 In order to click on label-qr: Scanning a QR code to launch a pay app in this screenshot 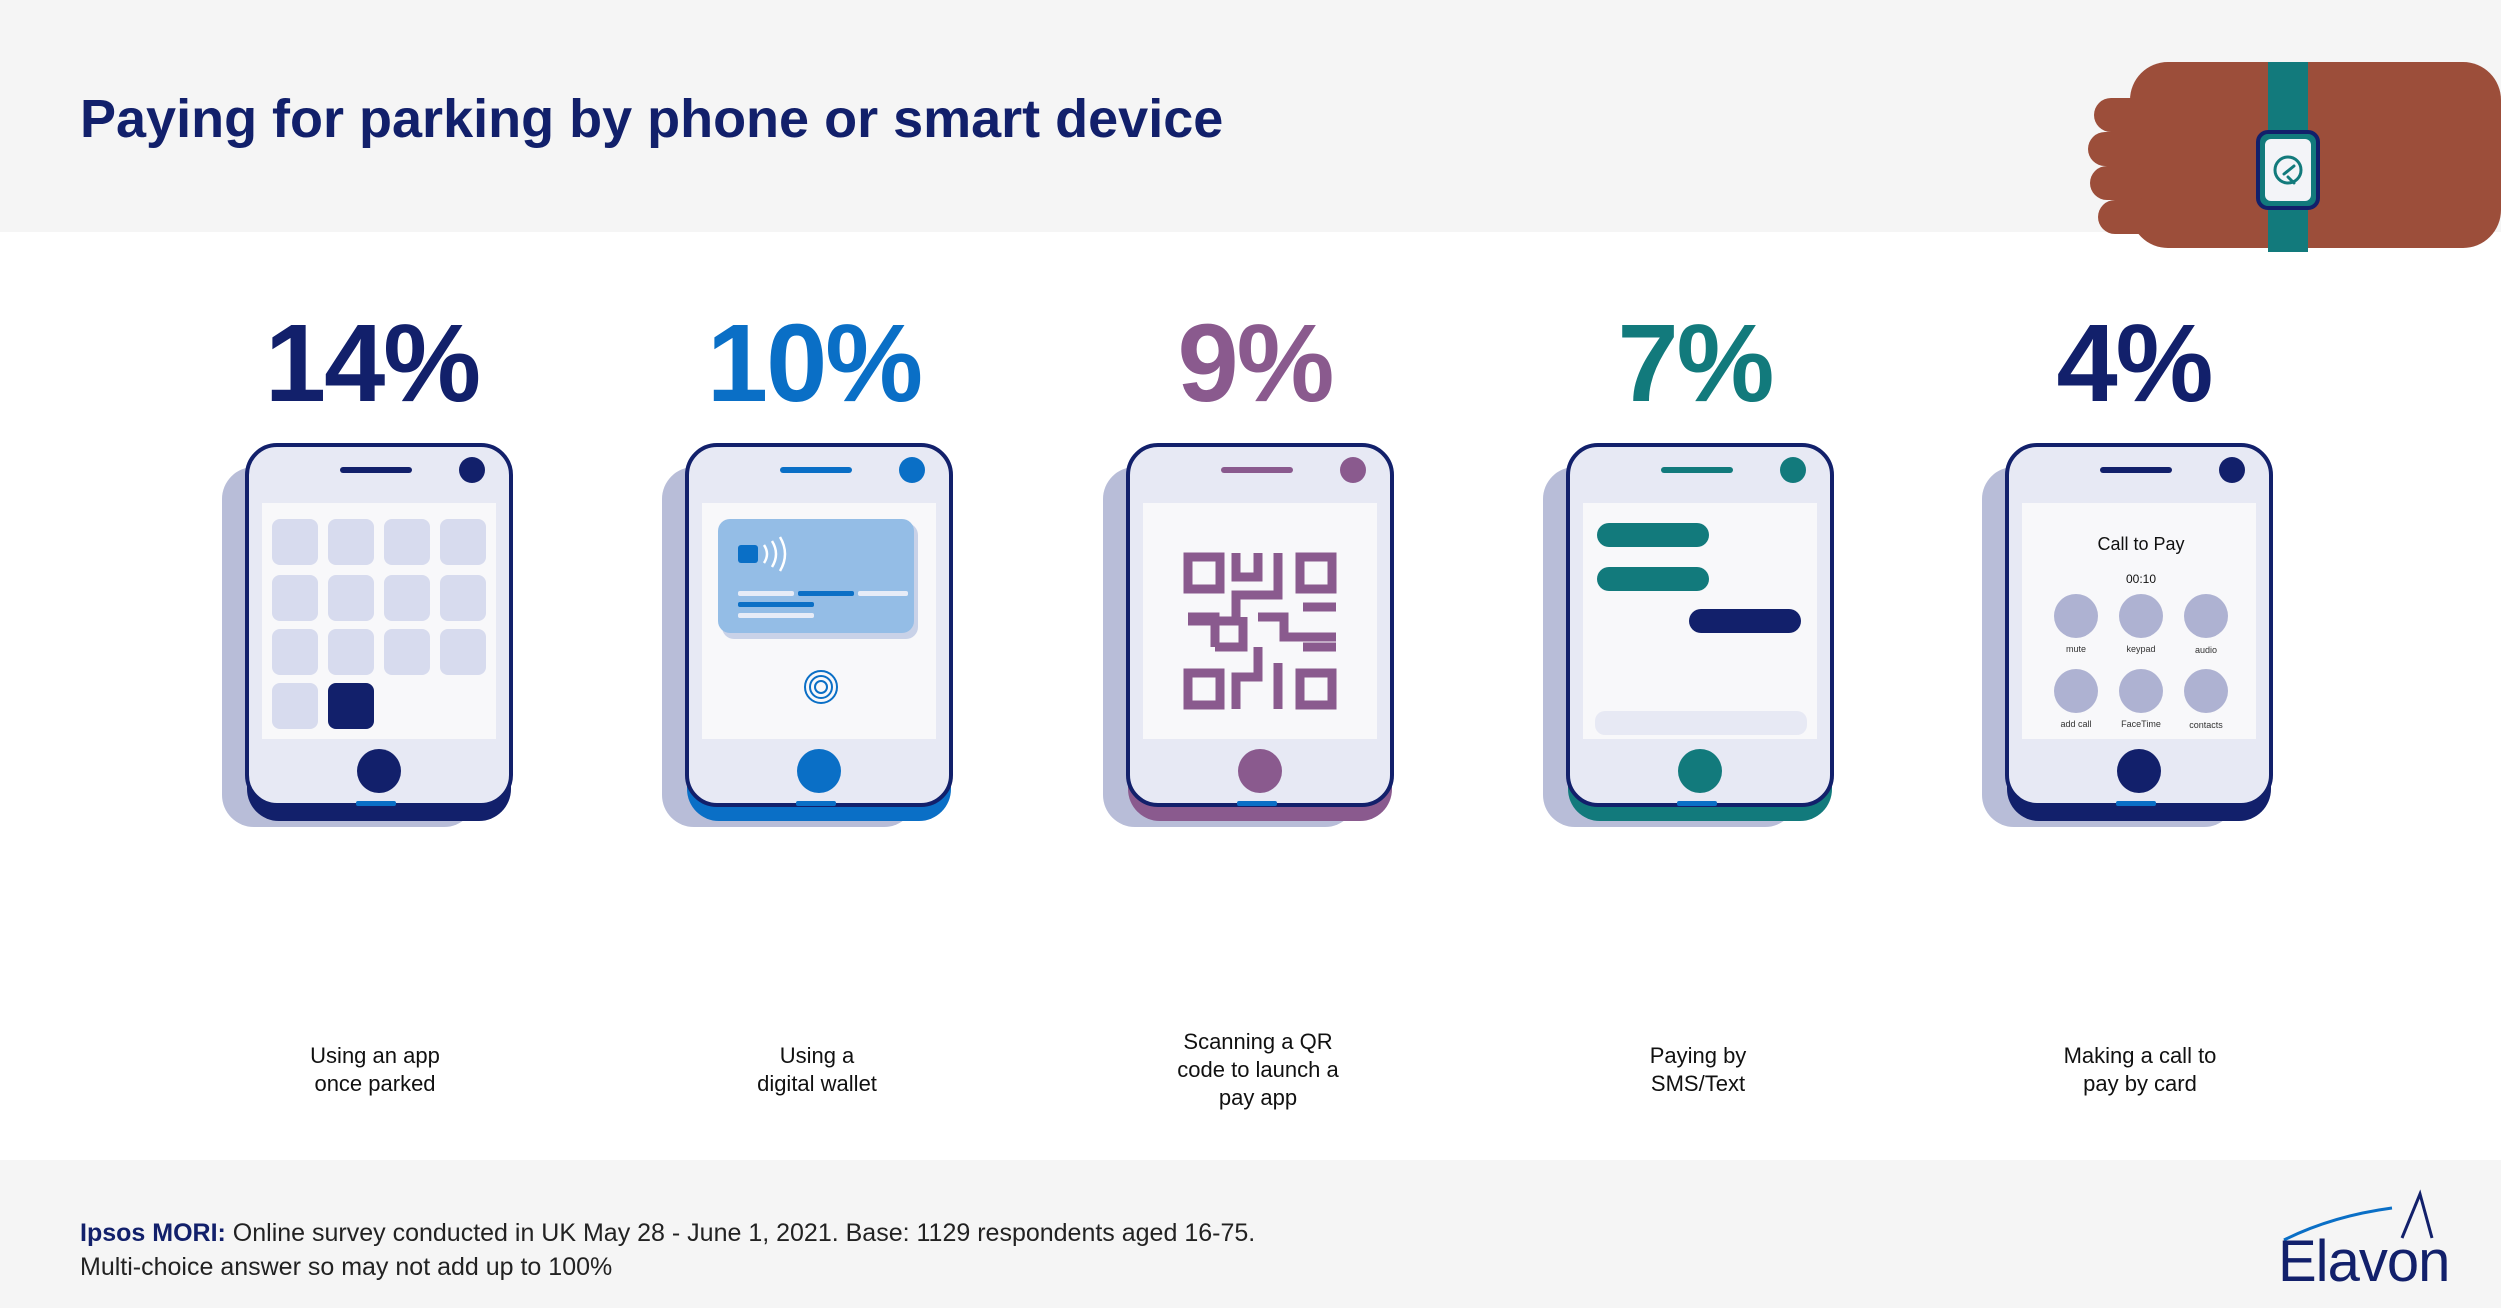, I will do `click(1258, 1070)`.